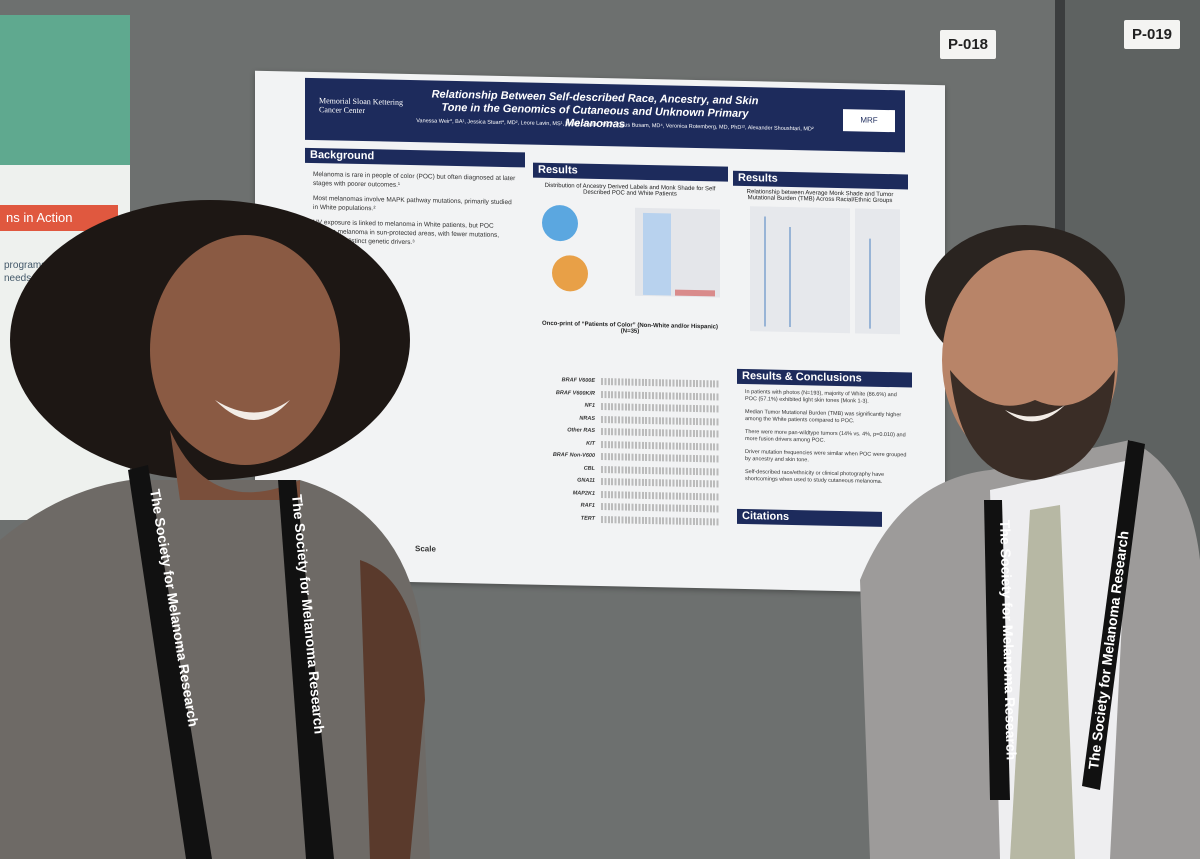 This screenshot has height=859, width=1200. What do you see at coordinates (1042, 682) in the screenshot?
I see `tie` at bounding box center [1042, 682].